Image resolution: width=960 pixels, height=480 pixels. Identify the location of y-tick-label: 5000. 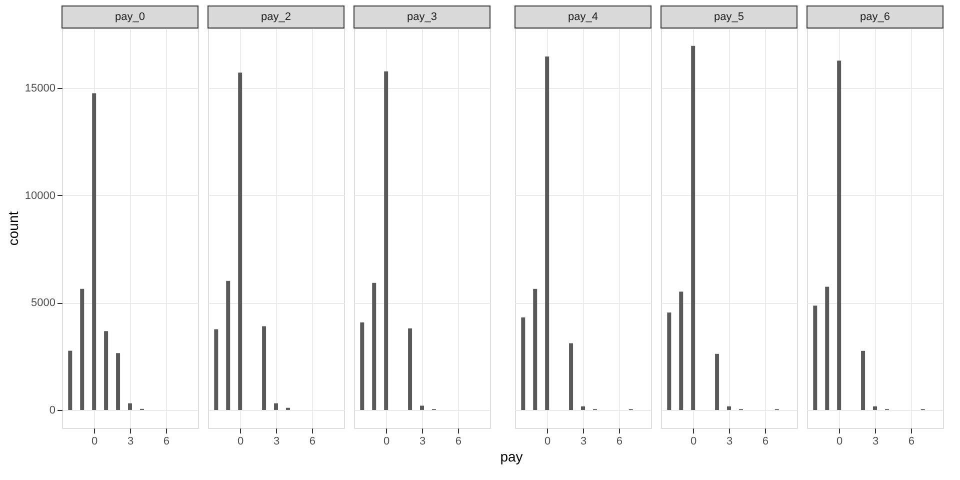
(43, 303).